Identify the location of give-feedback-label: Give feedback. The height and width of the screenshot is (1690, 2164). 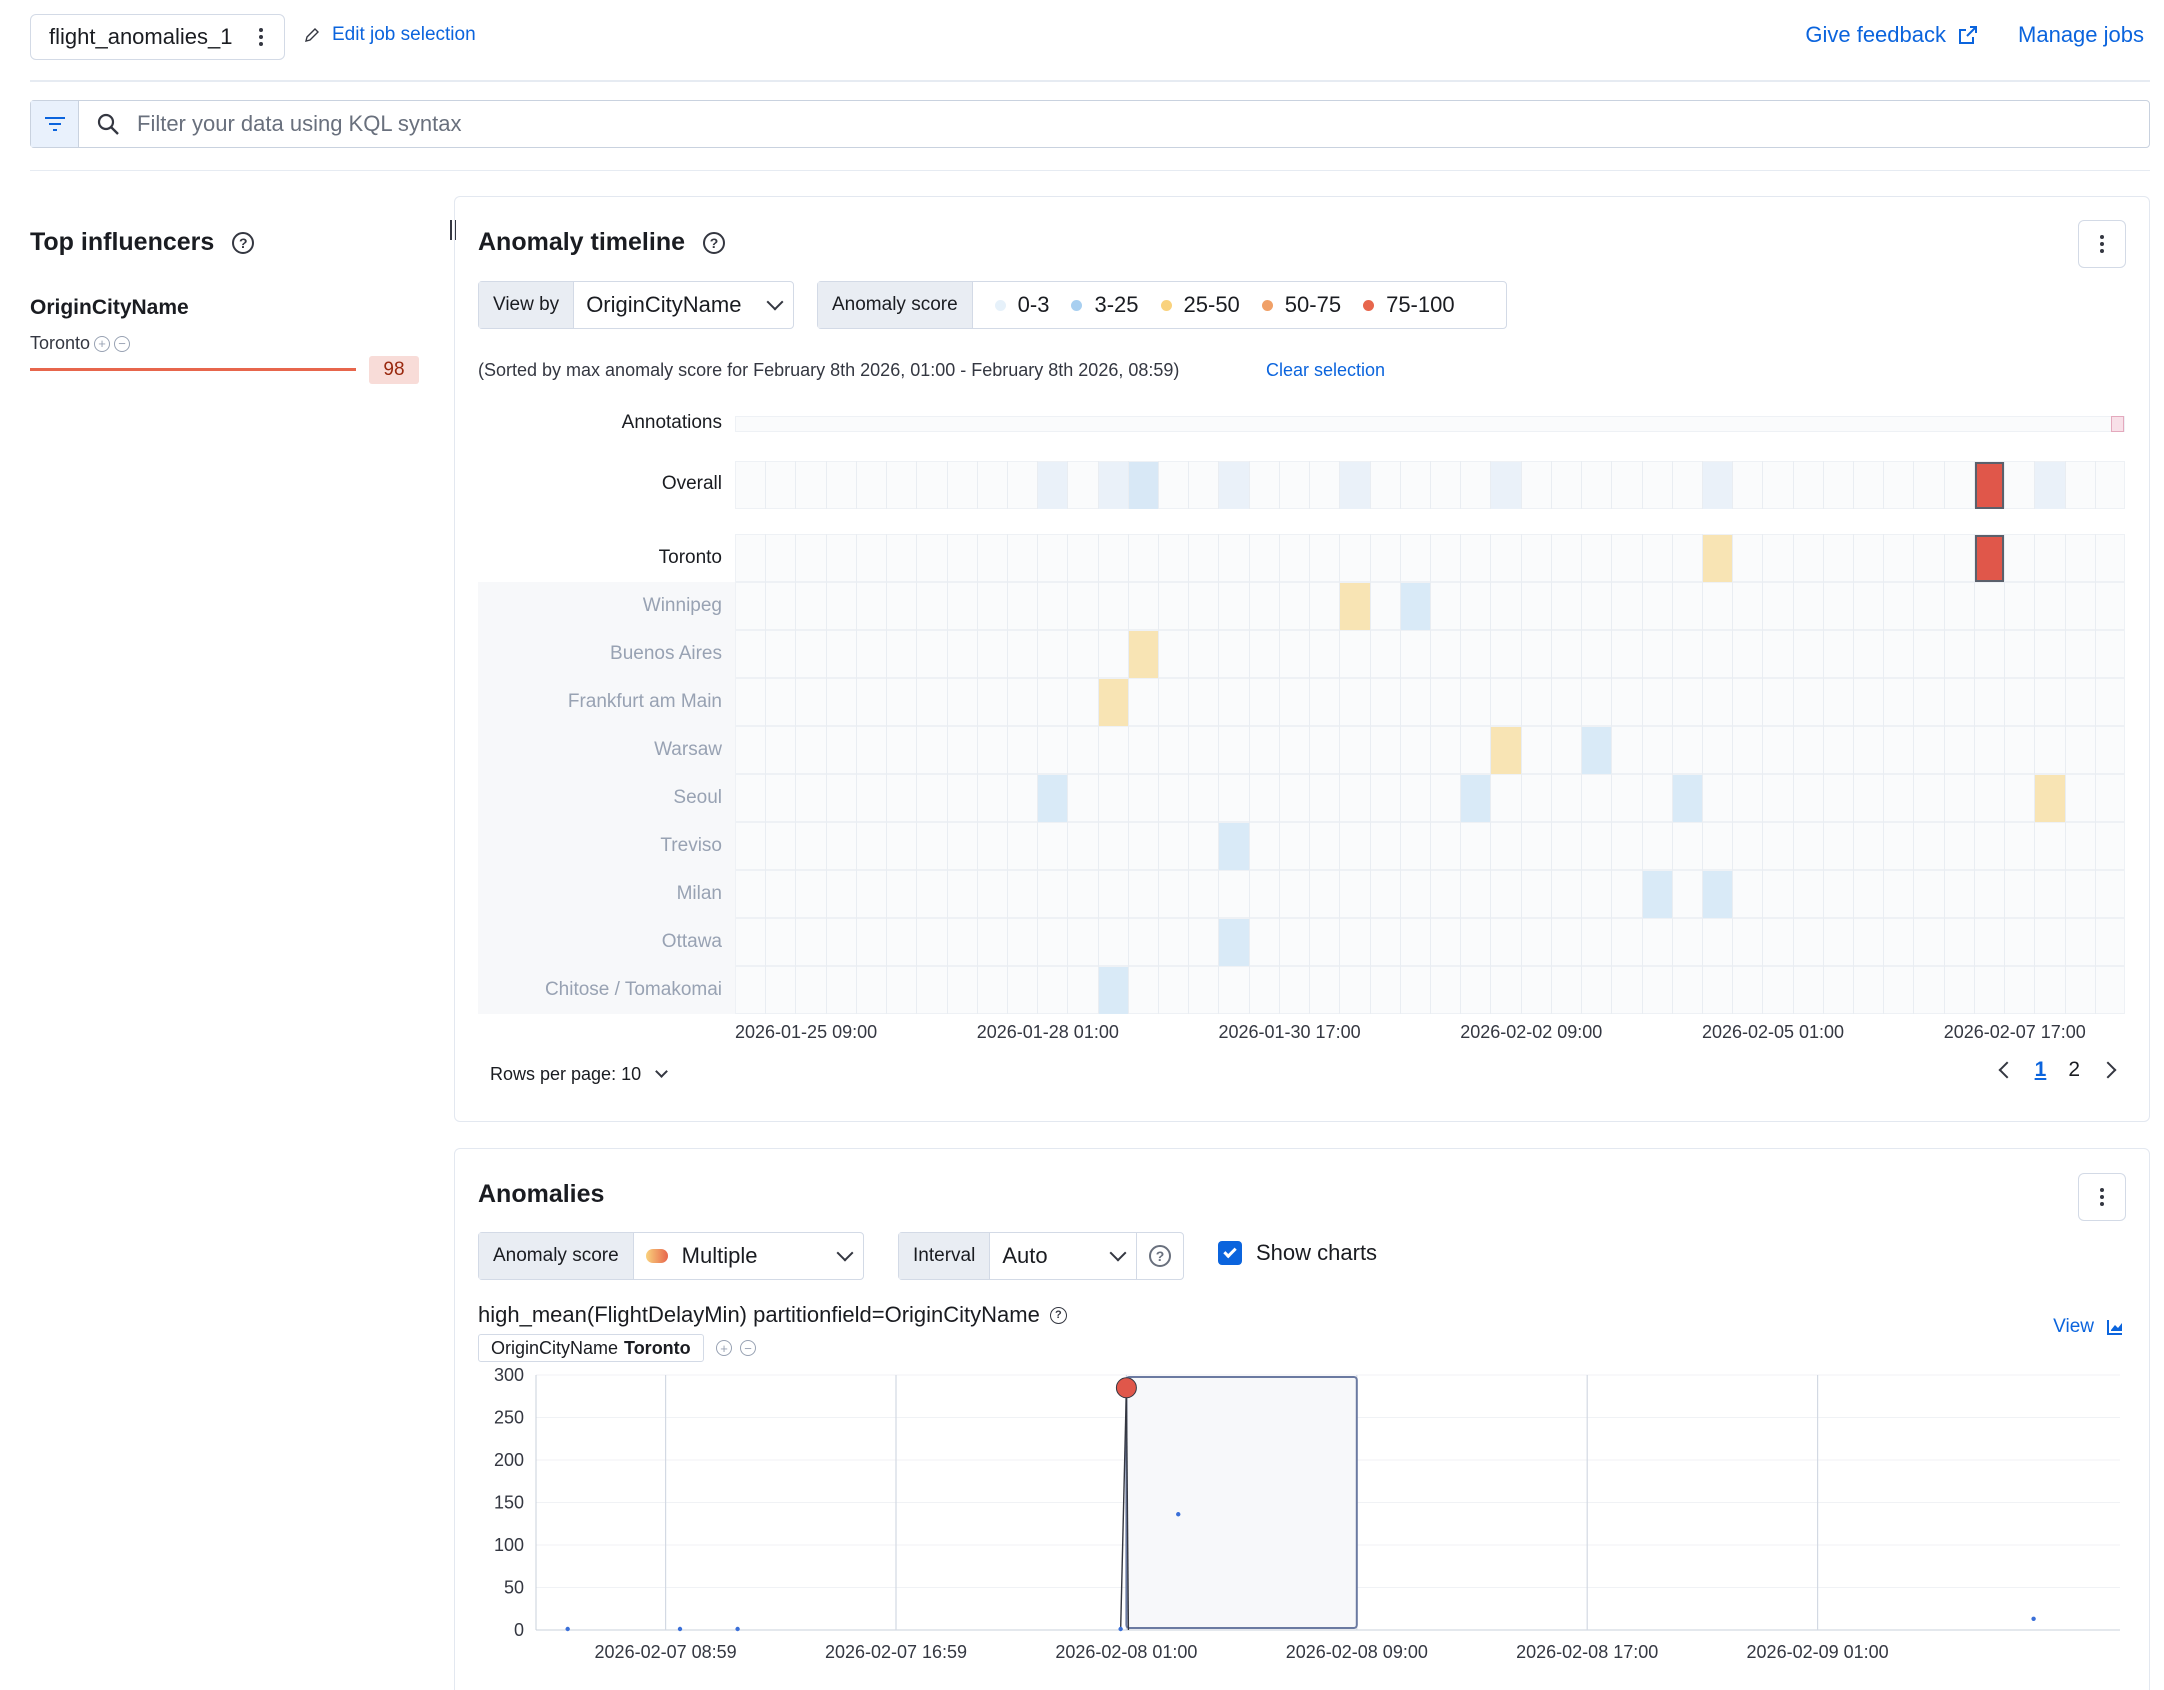
(1875, 34).